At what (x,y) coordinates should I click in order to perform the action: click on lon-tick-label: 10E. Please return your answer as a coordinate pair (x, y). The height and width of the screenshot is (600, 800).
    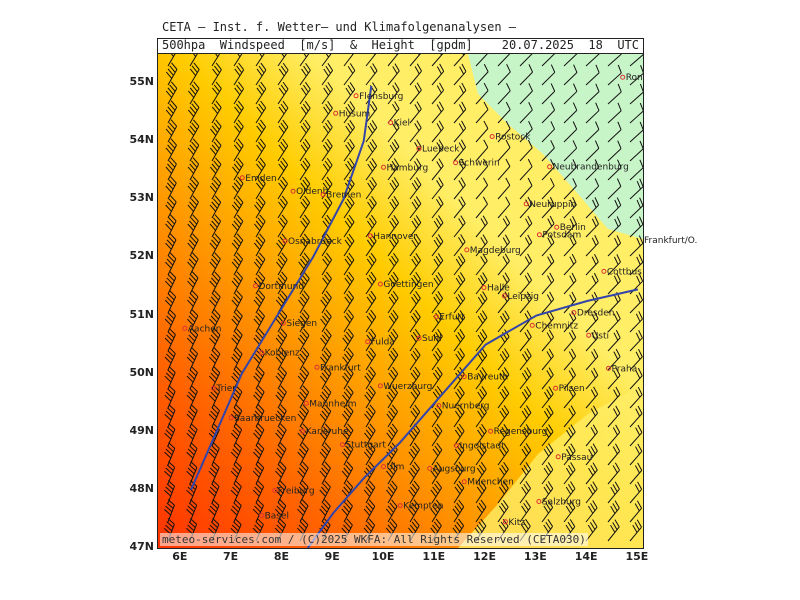
    Looking at the image, I should click on (383, 556).